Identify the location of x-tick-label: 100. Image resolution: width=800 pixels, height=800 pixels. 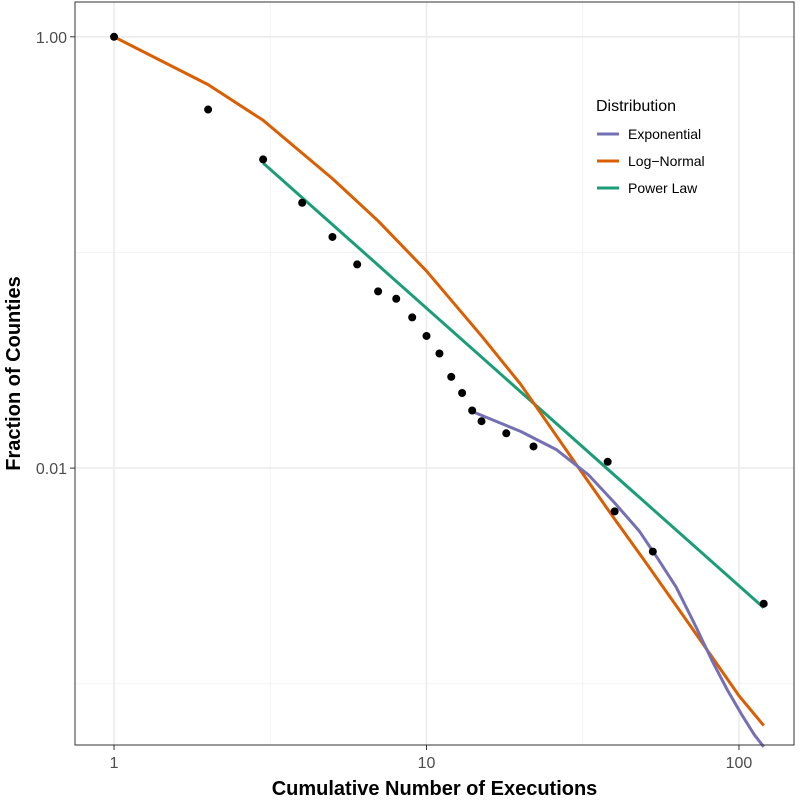
(739, 763).